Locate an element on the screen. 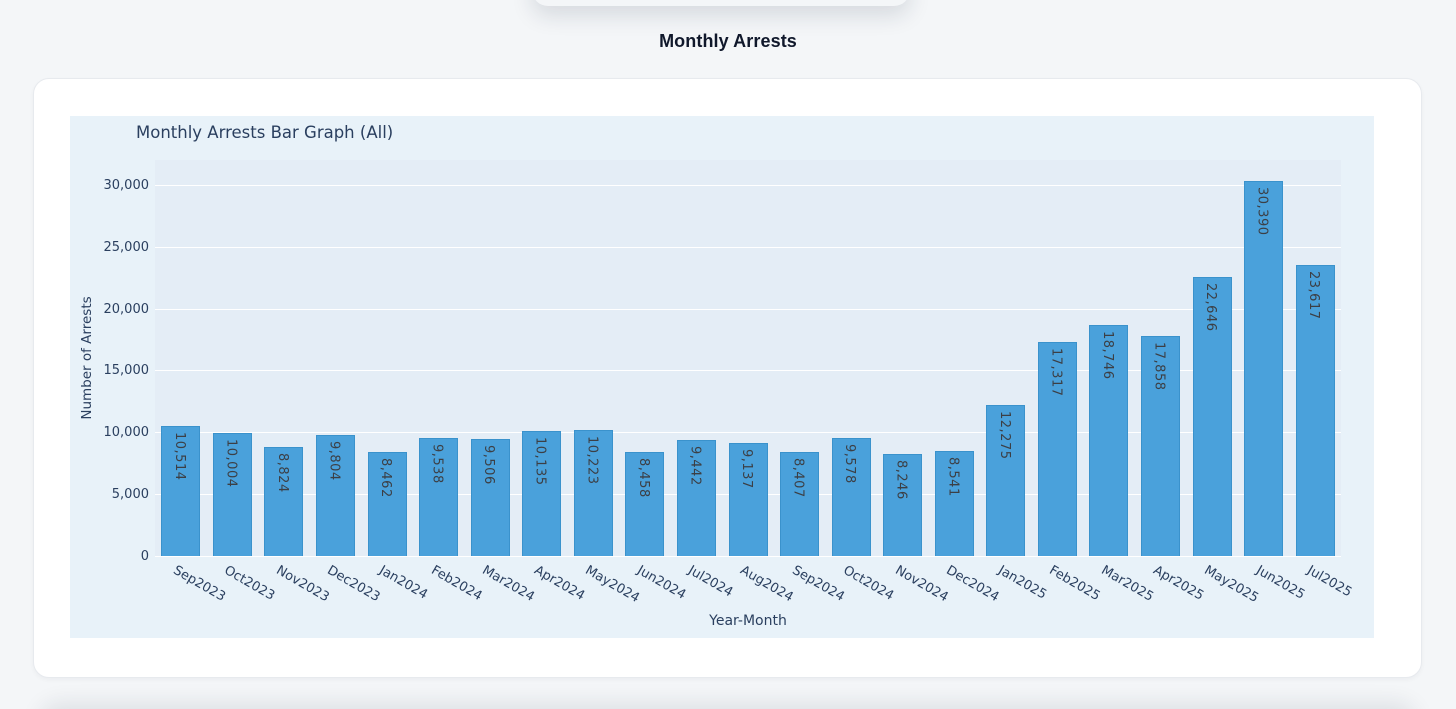 The width and height of the screenshot is (1456, 709). x-tick-label: Mar2024 is located at coordinates (508, 584).